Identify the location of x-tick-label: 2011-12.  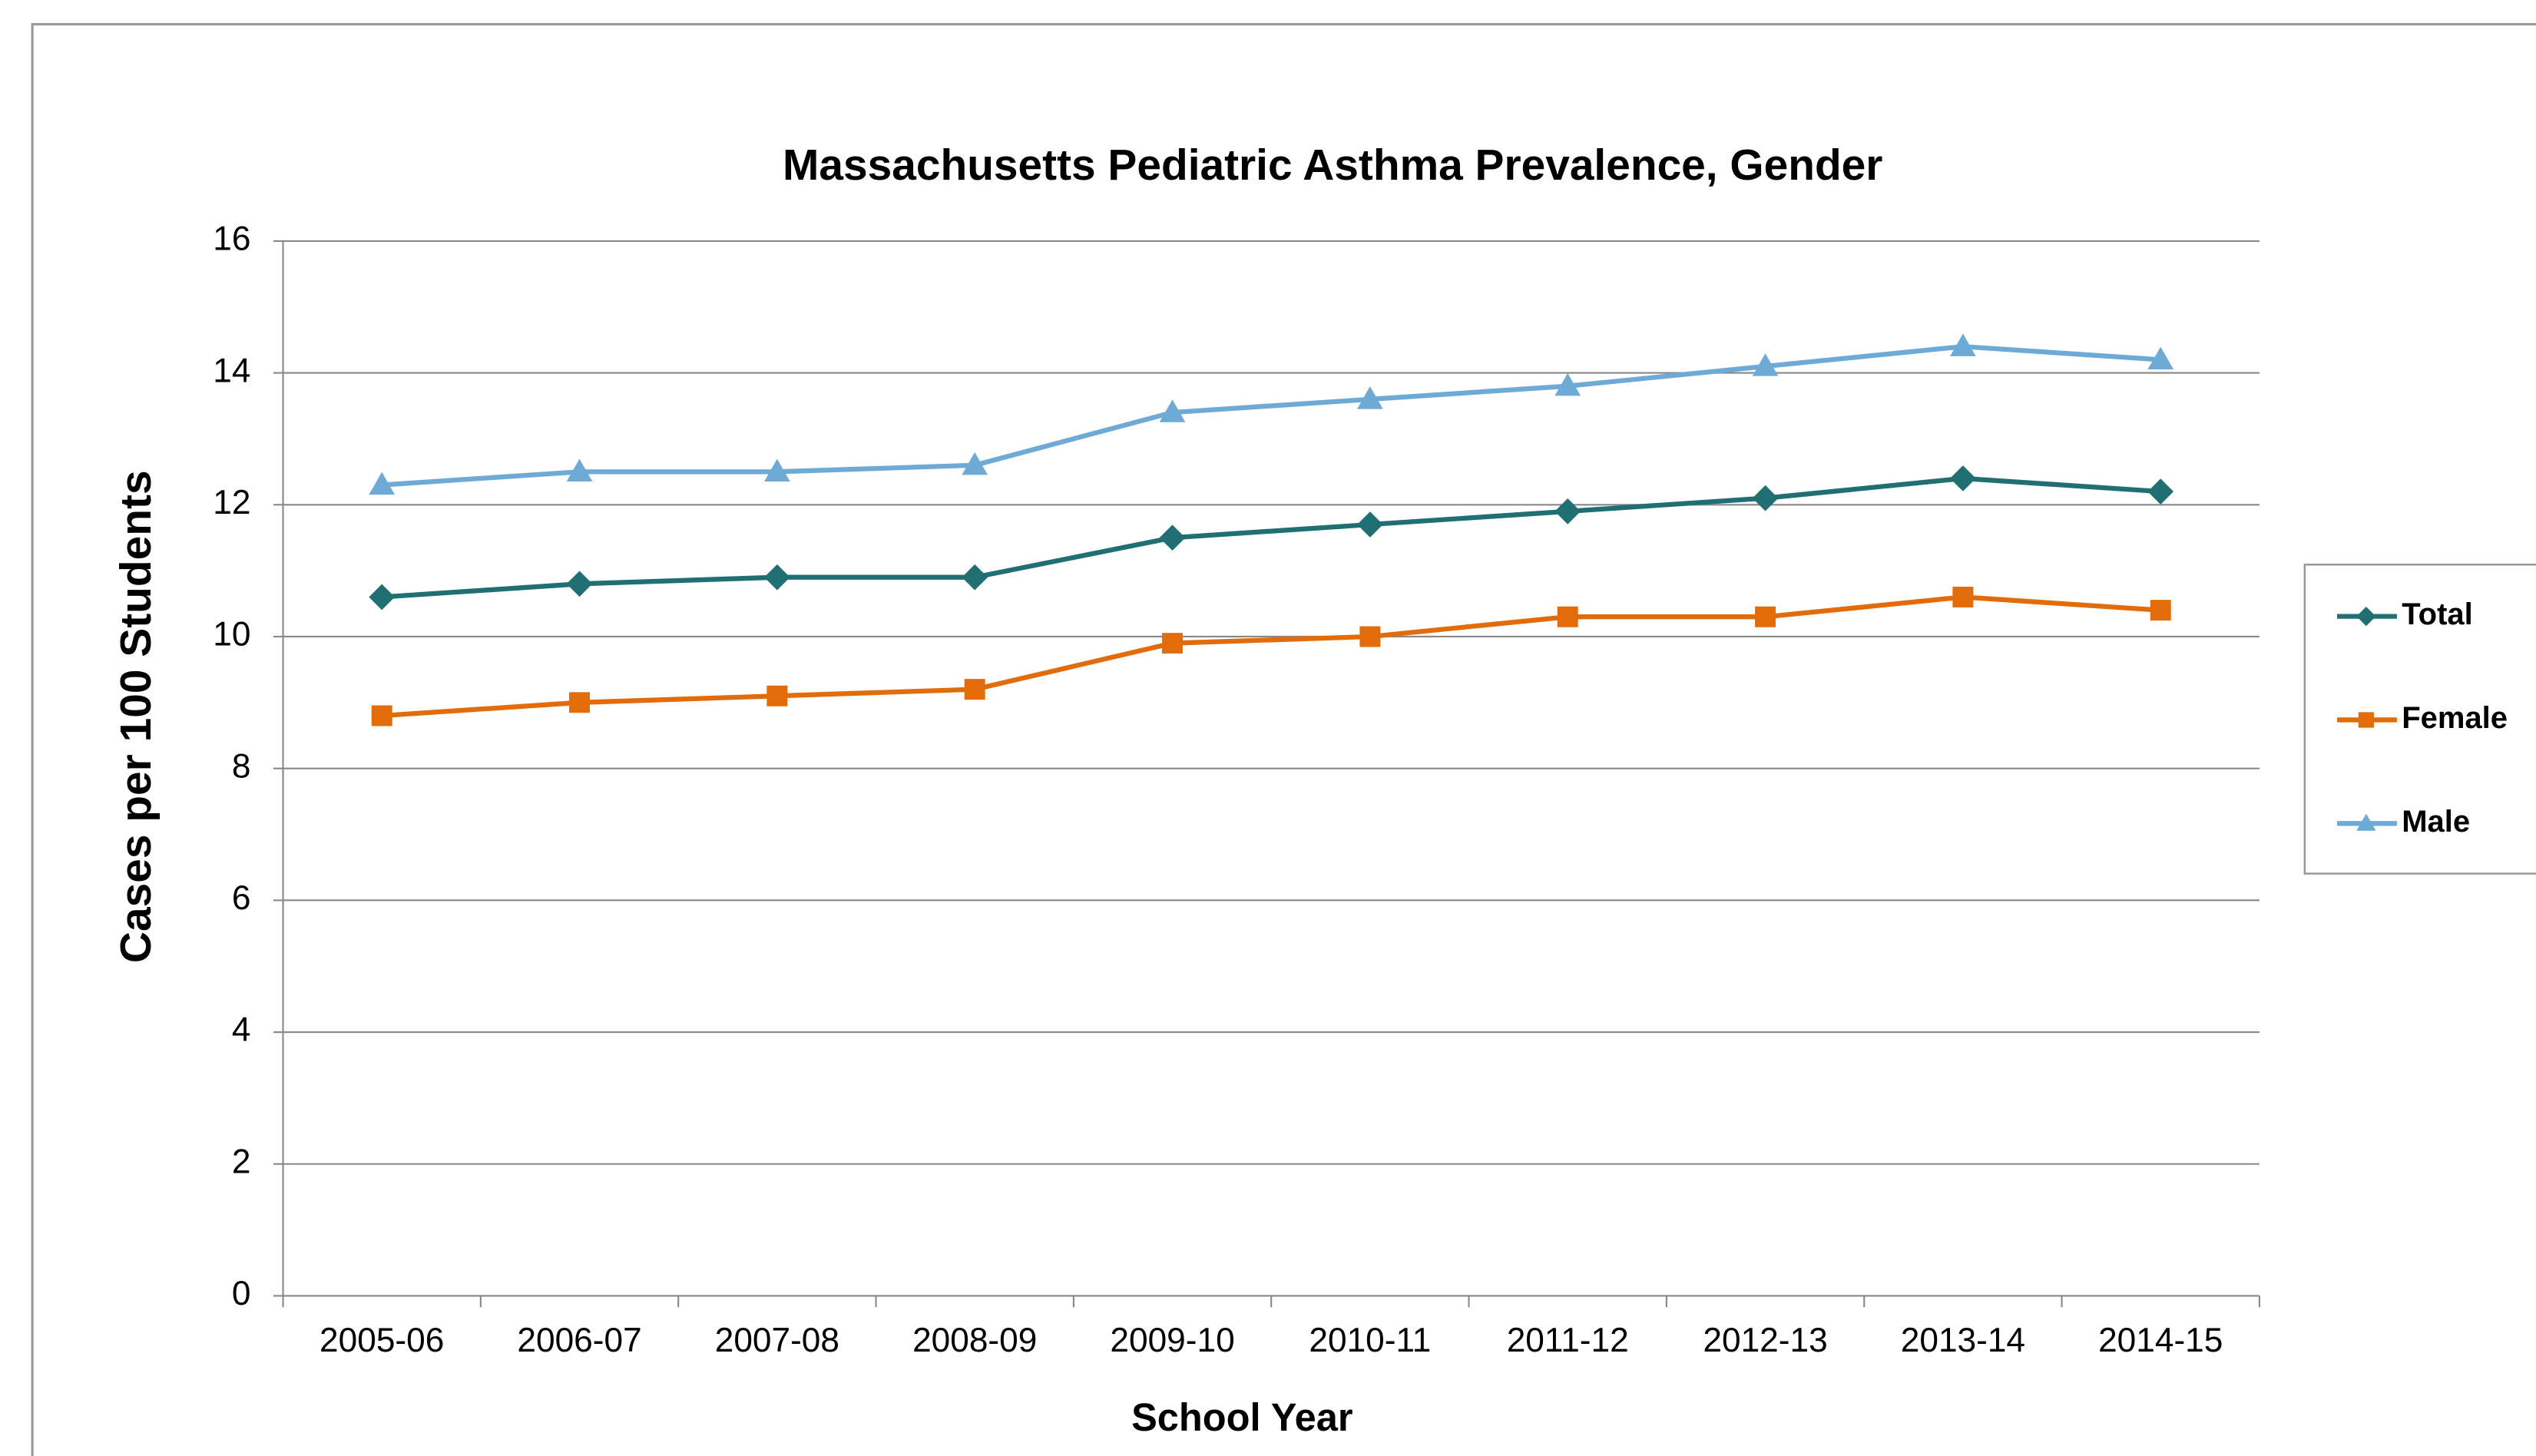
(1568, 1340).